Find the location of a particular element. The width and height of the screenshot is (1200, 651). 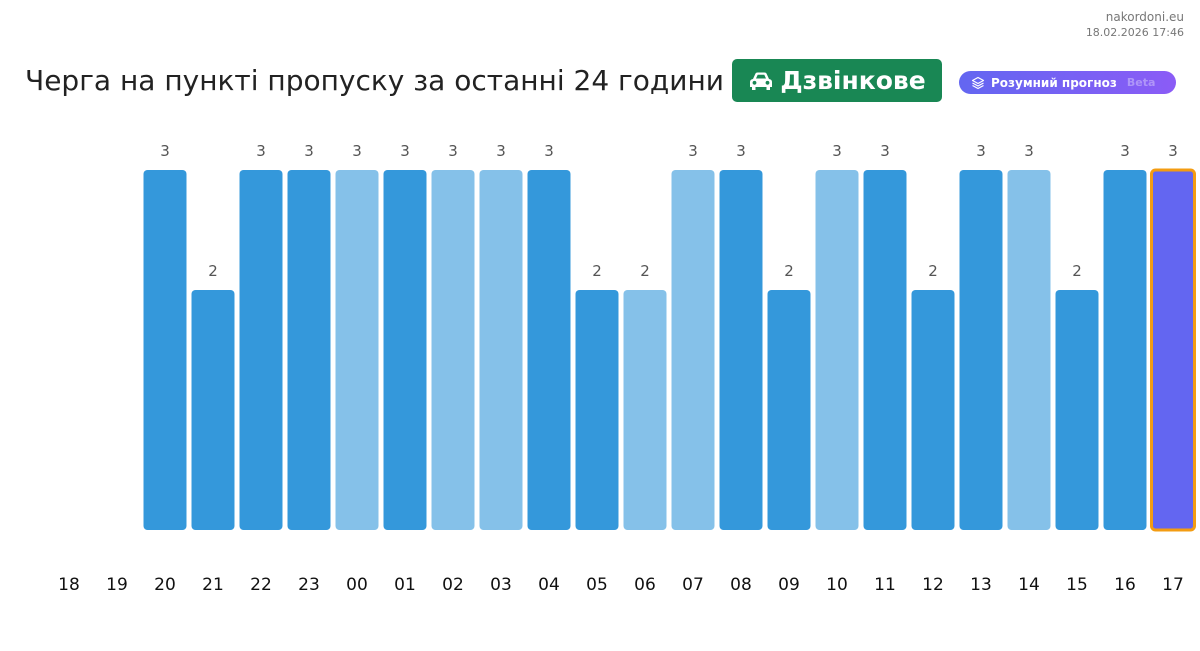

x-tick-label-05: 05 is located at coordinates (597, 585).